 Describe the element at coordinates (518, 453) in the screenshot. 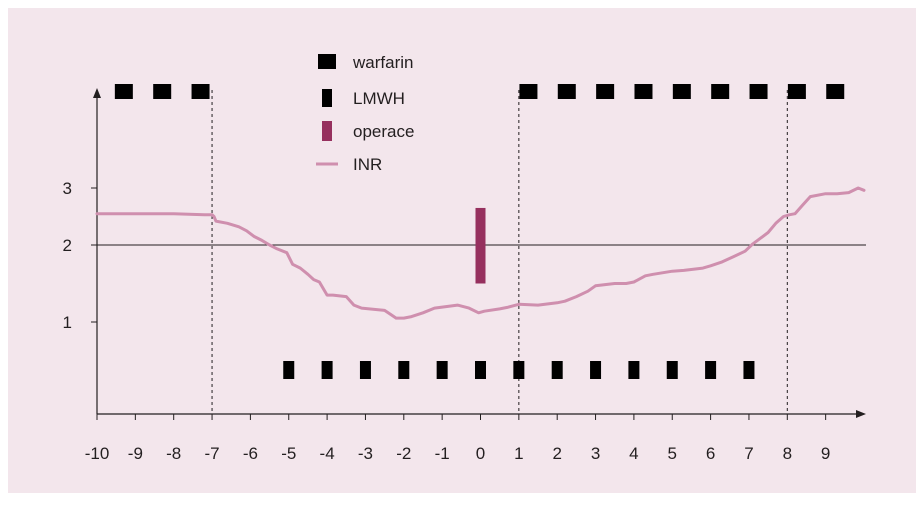

I see `x-tick-label: 1` at that location.